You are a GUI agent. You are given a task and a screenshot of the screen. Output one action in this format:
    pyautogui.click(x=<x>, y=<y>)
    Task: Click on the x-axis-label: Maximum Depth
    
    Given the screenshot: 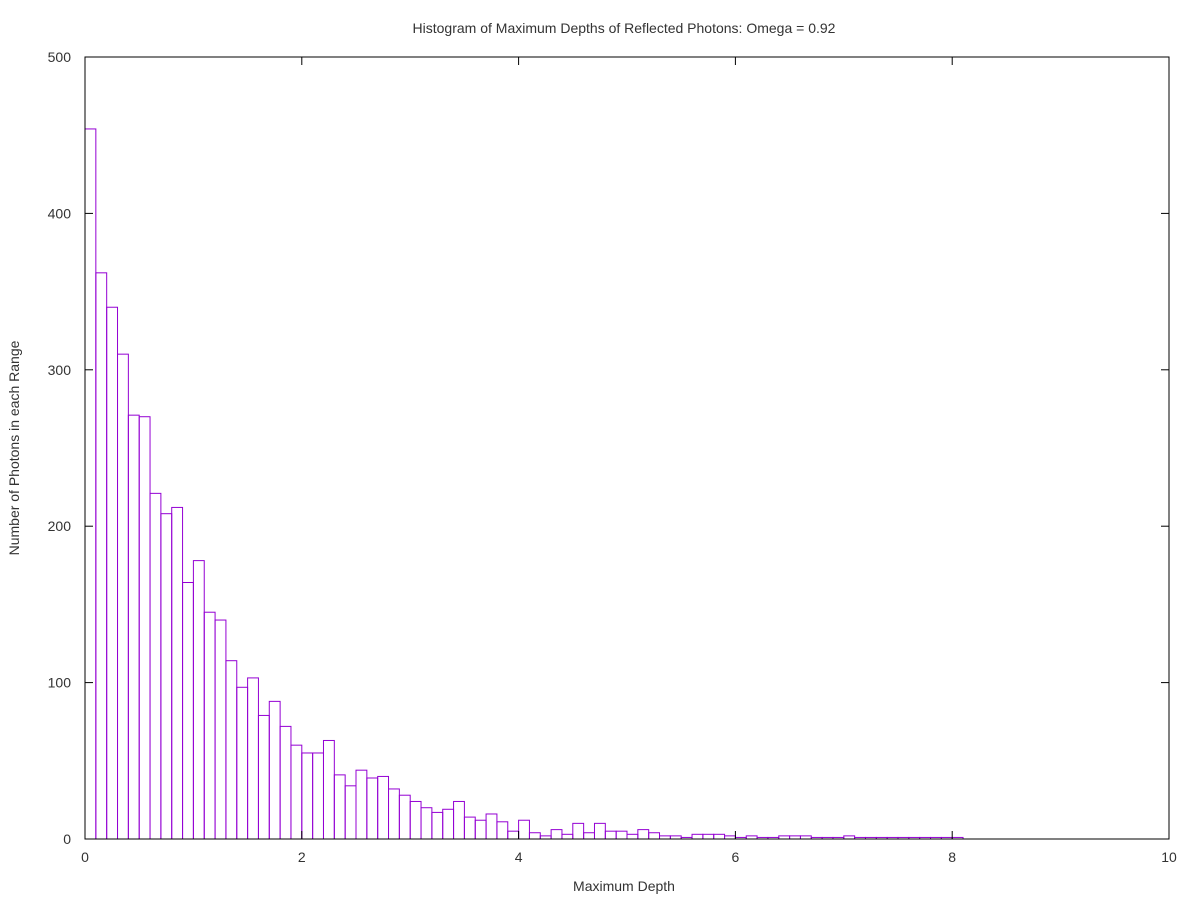 What is the action you would take?
    pyautogui.click(x=624, y=886)
    